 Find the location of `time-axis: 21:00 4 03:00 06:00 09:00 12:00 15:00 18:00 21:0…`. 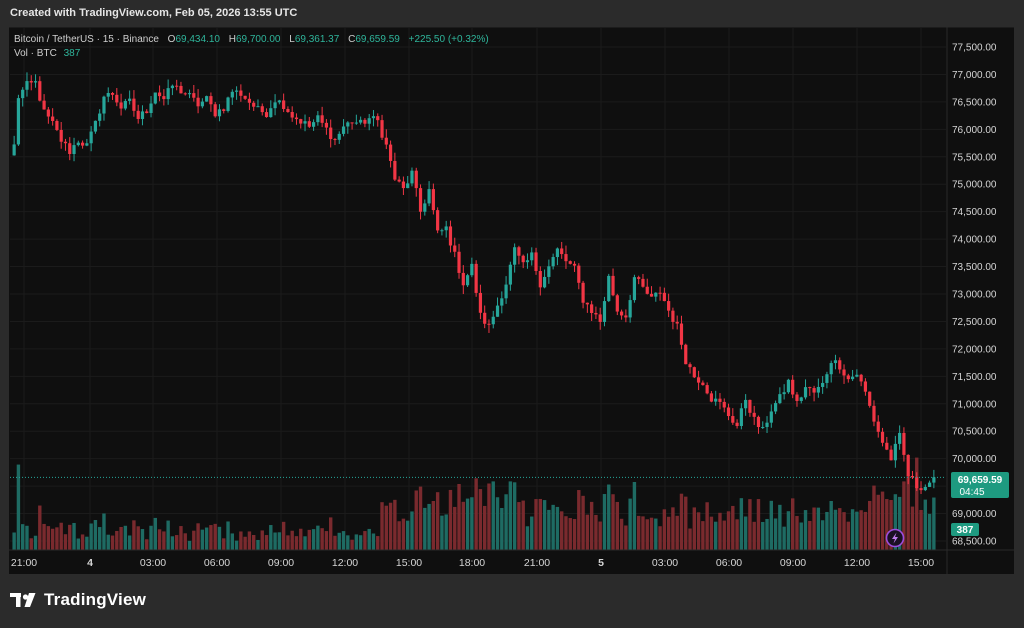

time-axis: 21:00 4 03:00 06:00 09:00 12:00 15:00 18:00 21:0… is located at coordinates (472, 563).